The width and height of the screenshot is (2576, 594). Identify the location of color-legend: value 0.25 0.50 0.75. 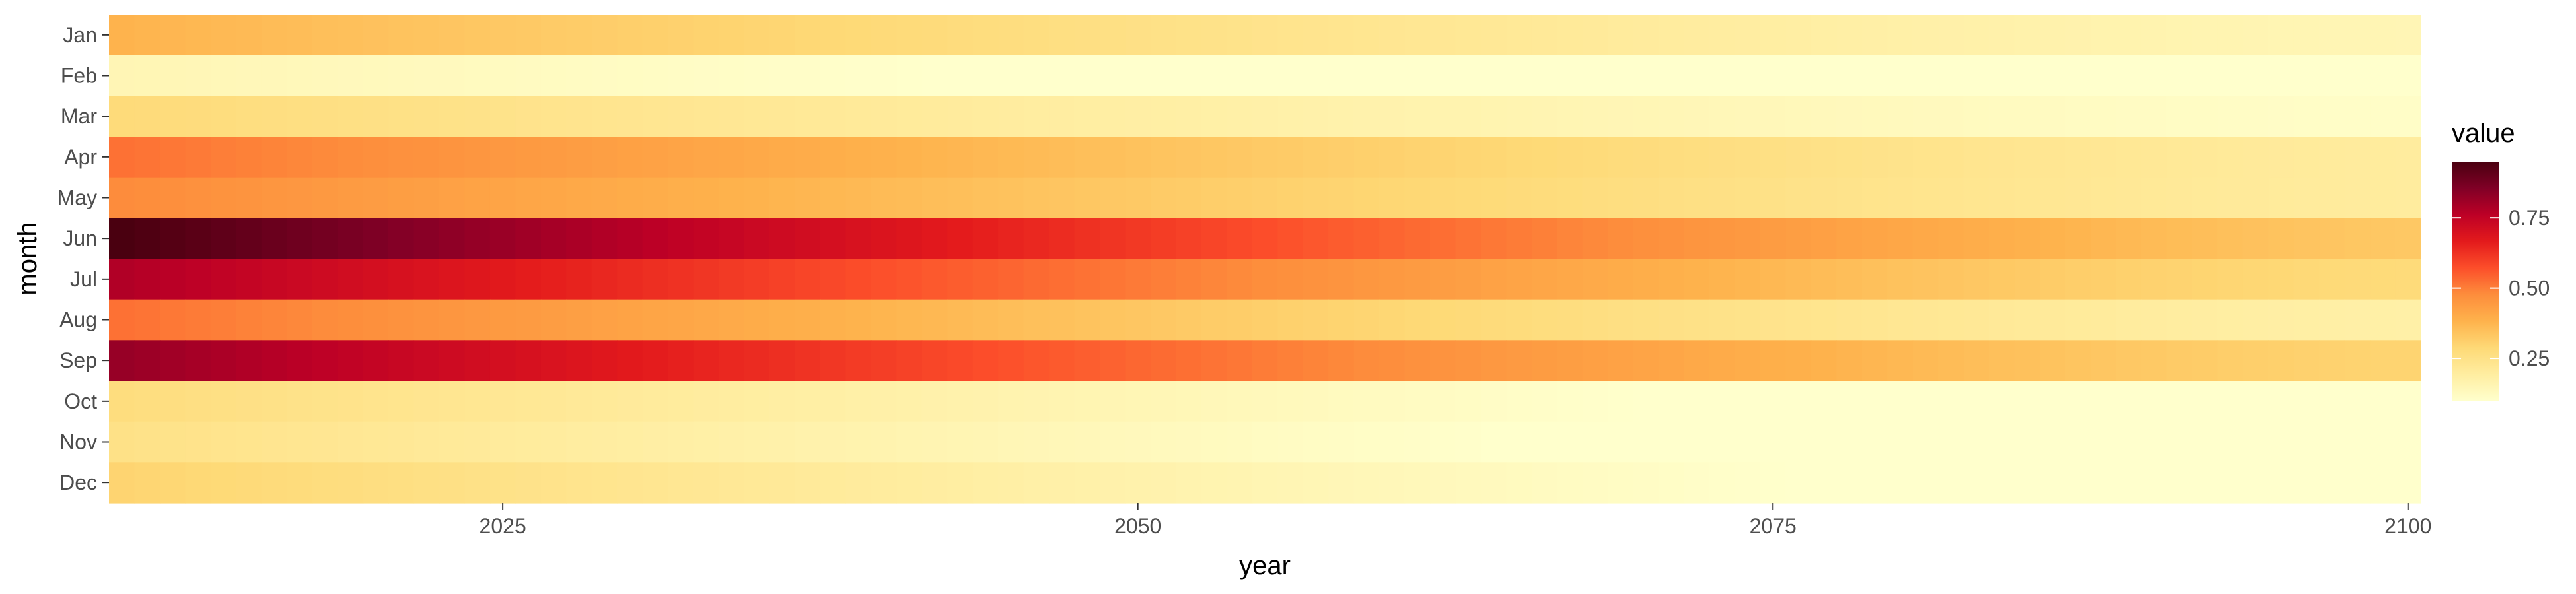
(2501, 260).